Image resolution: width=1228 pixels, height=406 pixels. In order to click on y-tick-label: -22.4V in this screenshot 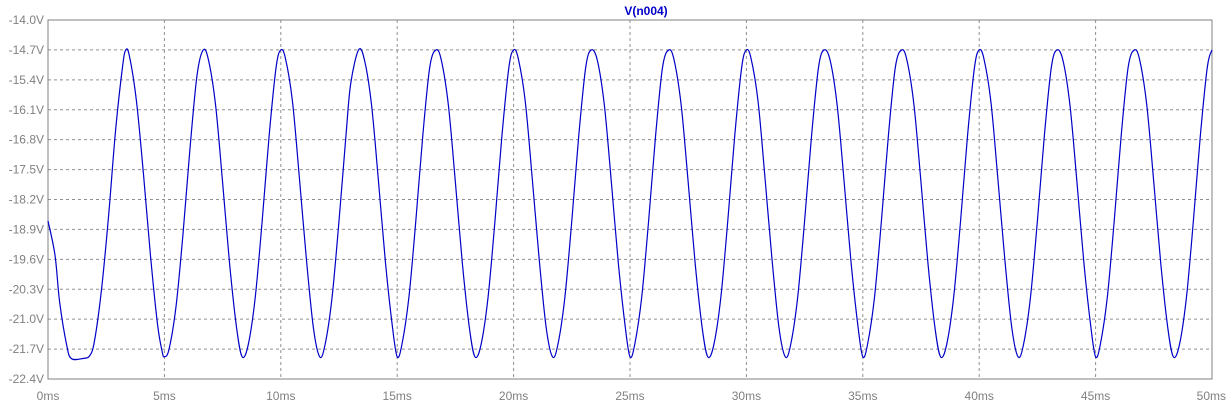, I will do `click(26, 379)`.